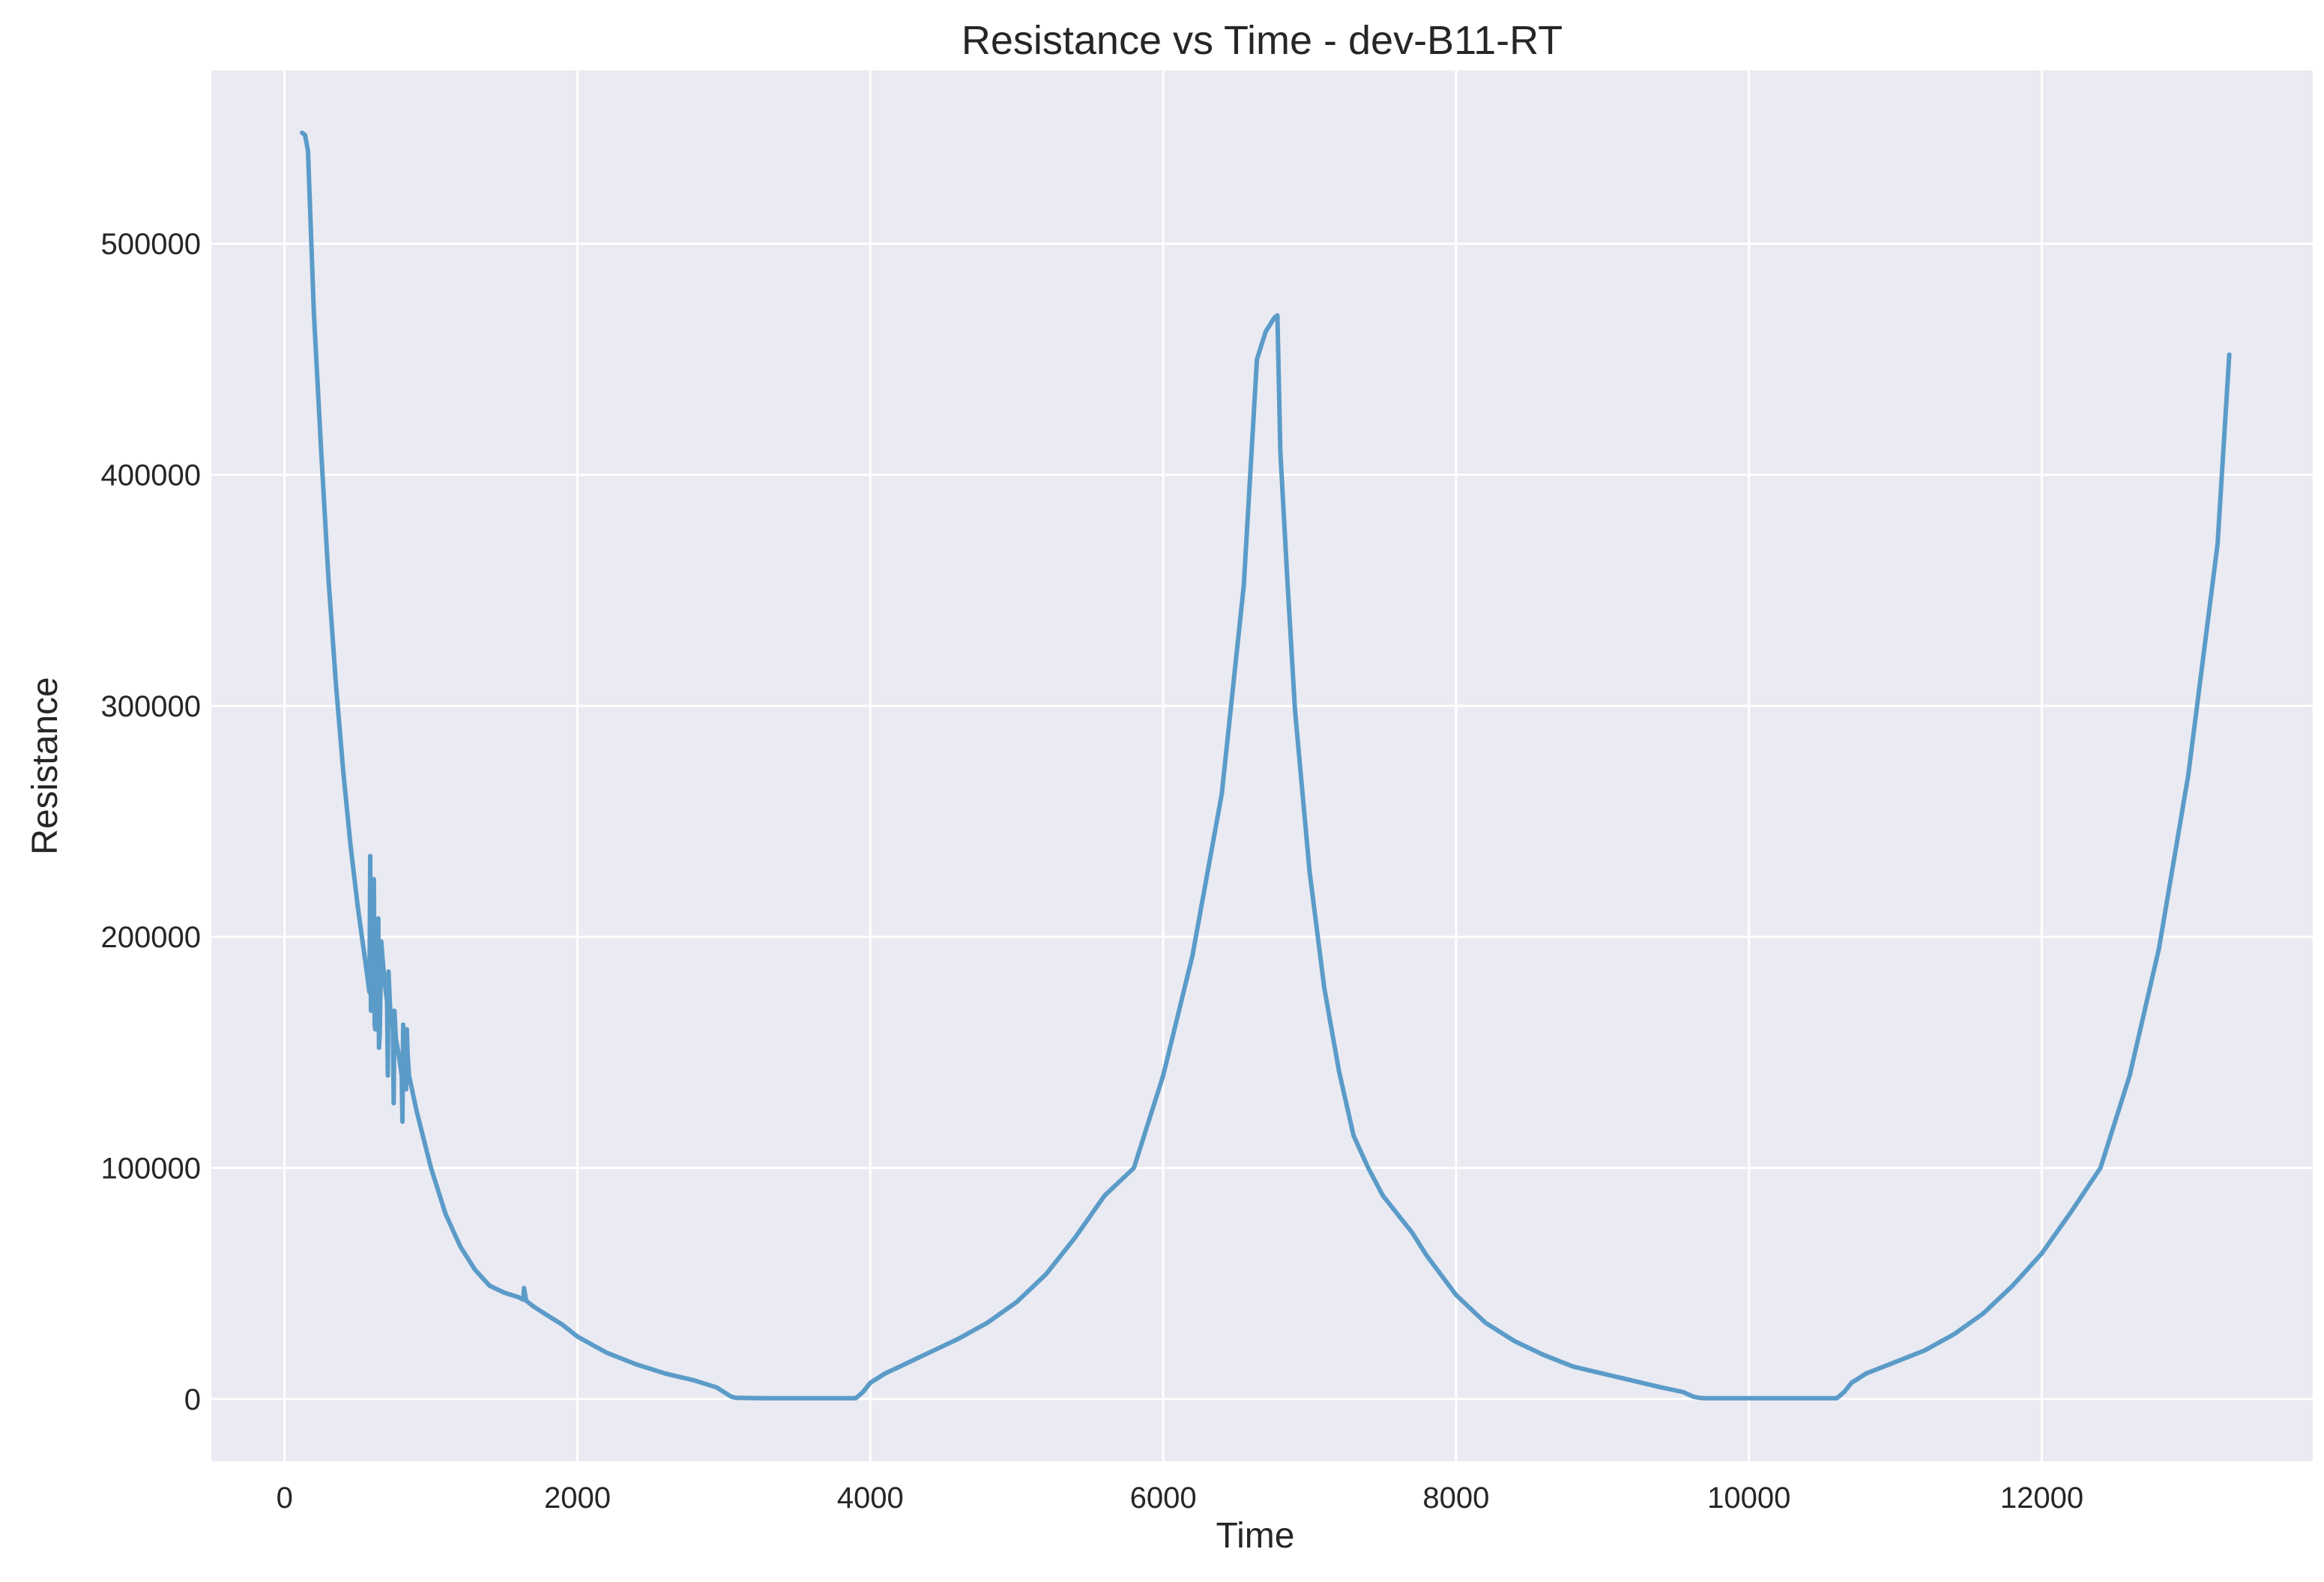 The image size is (2324, 1582). I want to click on y-tick-label: 0, so click(192, 1399).